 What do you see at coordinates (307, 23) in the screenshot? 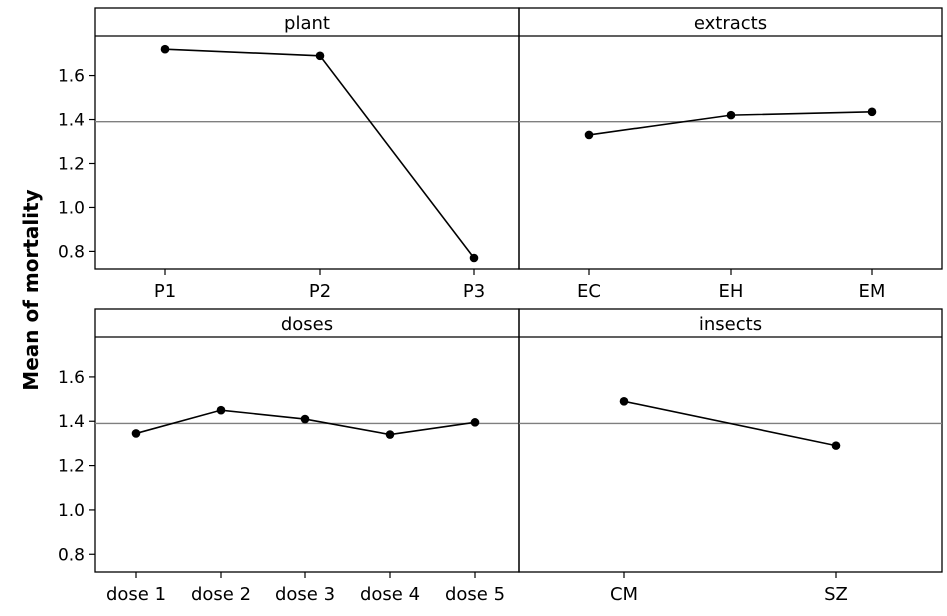
I see `panel-title: plant` at bounding box center [307, 23].